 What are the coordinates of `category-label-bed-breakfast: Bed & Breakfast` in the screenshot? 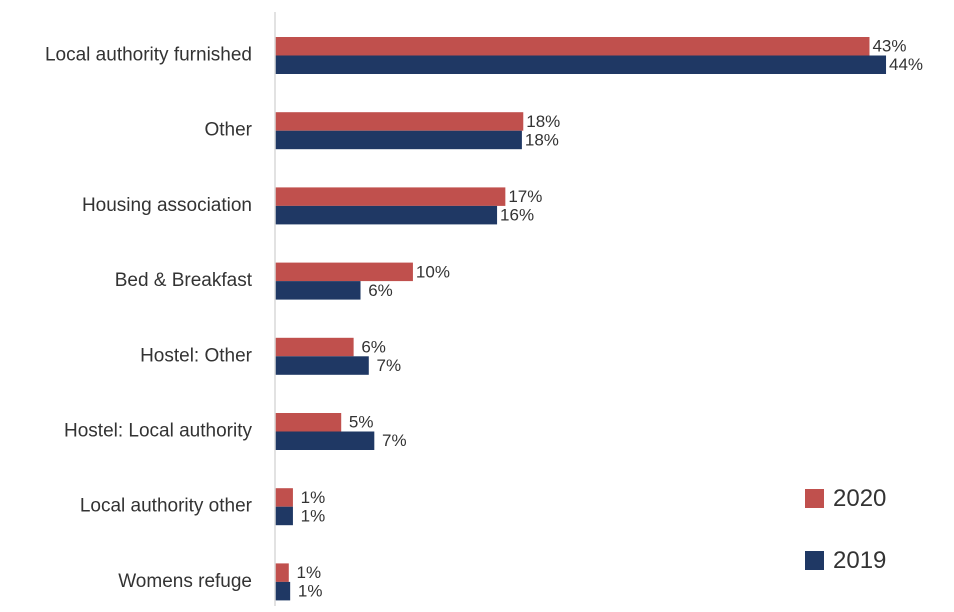 It's located at (184, 280).